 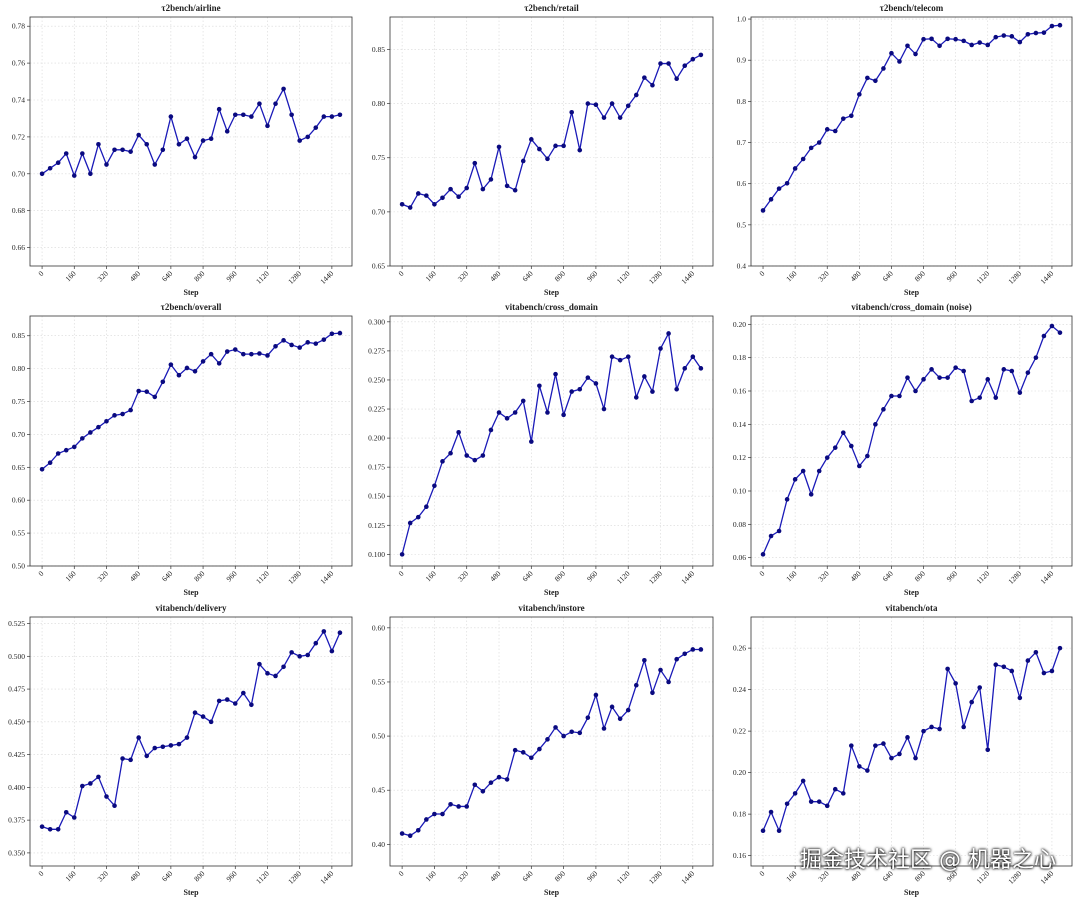 I want to click on y-tick-label: 0.76, so click(x=18, y=63).